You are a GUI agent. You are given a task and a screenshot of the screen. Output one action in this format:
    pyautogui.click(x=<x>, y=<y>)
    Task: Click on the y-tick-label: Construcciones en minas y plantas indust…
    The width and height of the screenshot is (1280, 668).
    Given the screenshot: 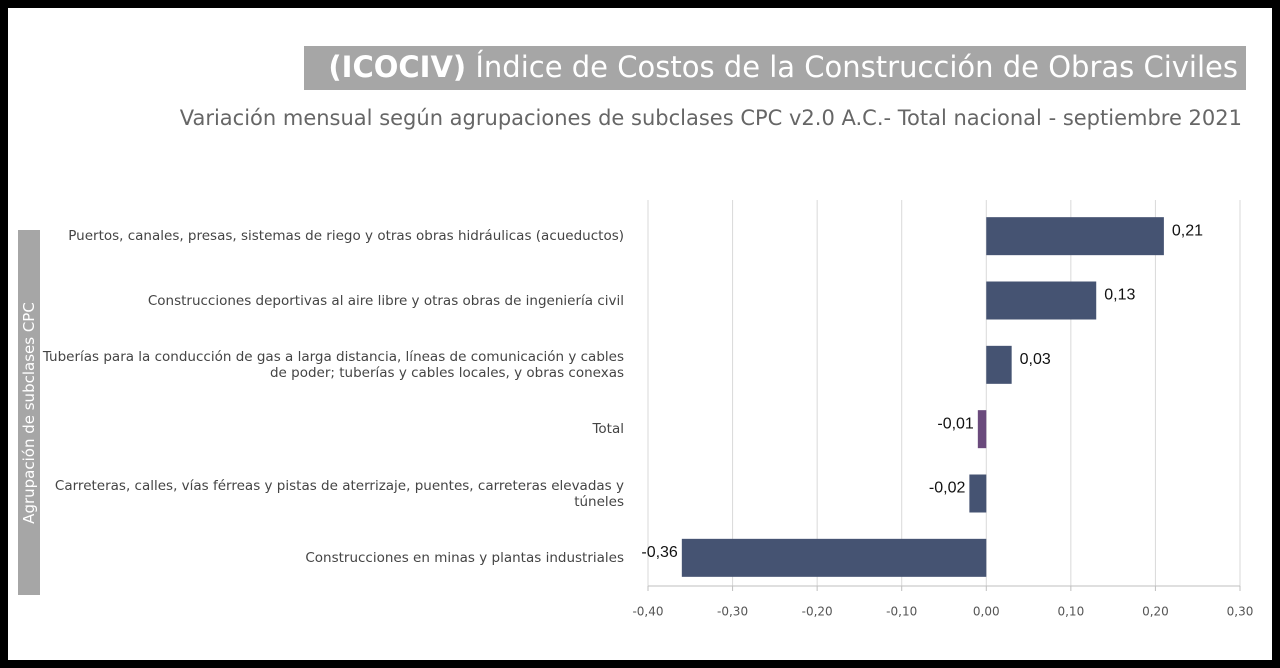 What is the action you would take?
    pyautogui.click(x=464, y=557)
    